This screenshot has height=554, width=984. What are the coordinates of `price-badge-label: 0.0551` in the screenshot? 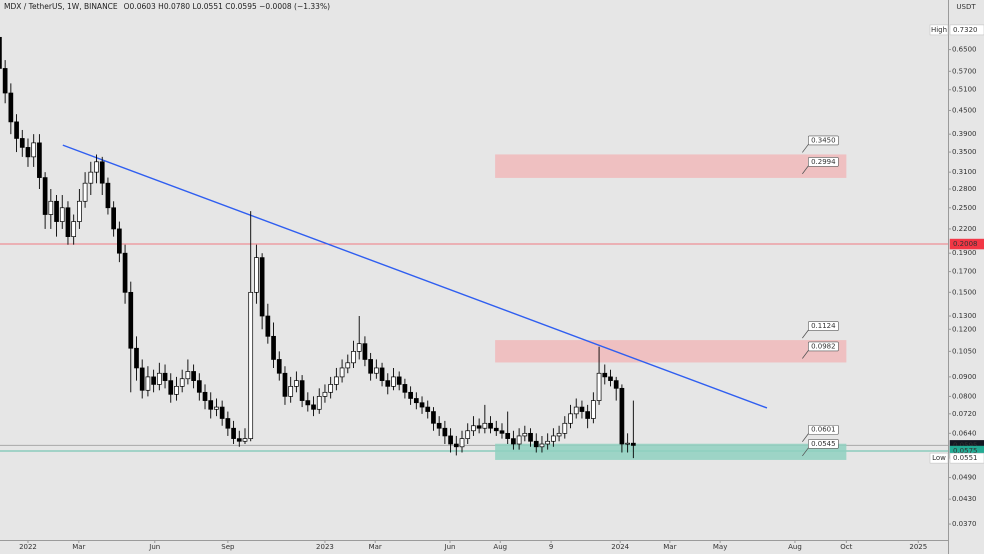 It's located at (965, 458).